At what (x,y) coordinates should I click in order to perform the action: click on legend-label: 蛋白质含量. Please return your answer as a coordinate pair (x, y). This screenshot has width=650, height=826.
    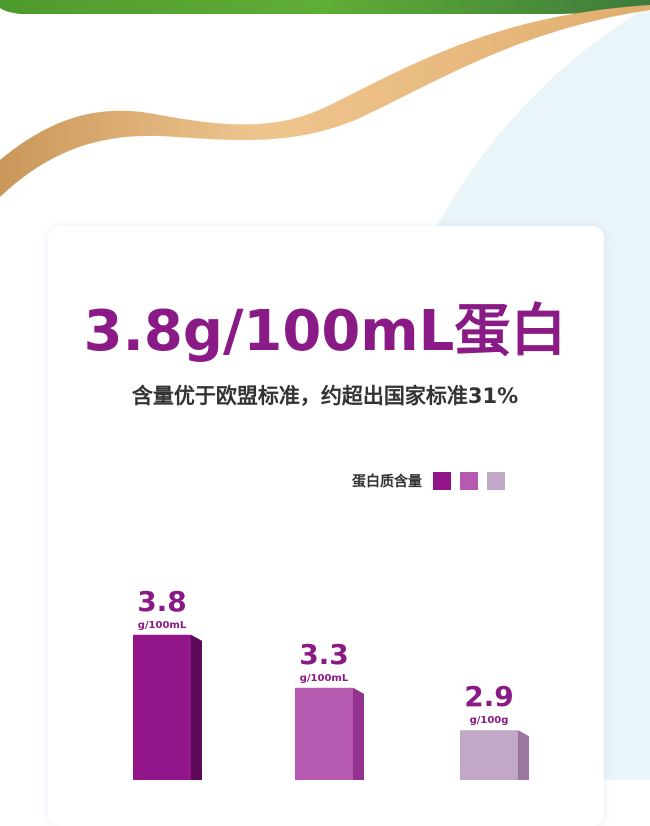
    Looking at the image, I should click on (387, 482).